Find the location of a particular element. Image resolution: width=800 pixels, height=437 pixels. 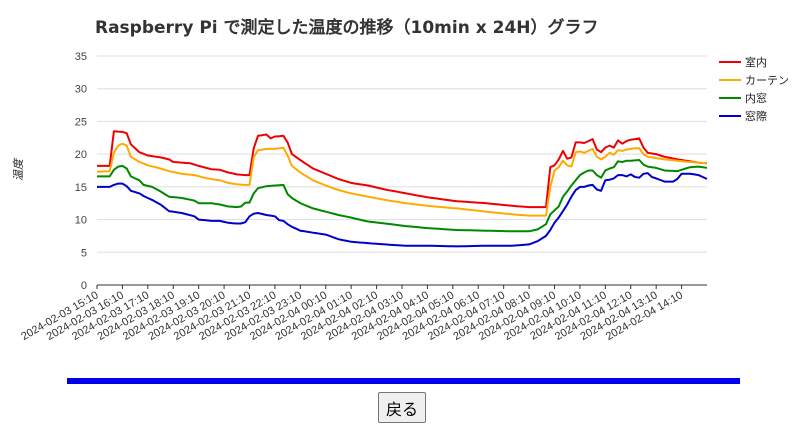

y-tick-label: 0 is located at coordinates (84, 286).